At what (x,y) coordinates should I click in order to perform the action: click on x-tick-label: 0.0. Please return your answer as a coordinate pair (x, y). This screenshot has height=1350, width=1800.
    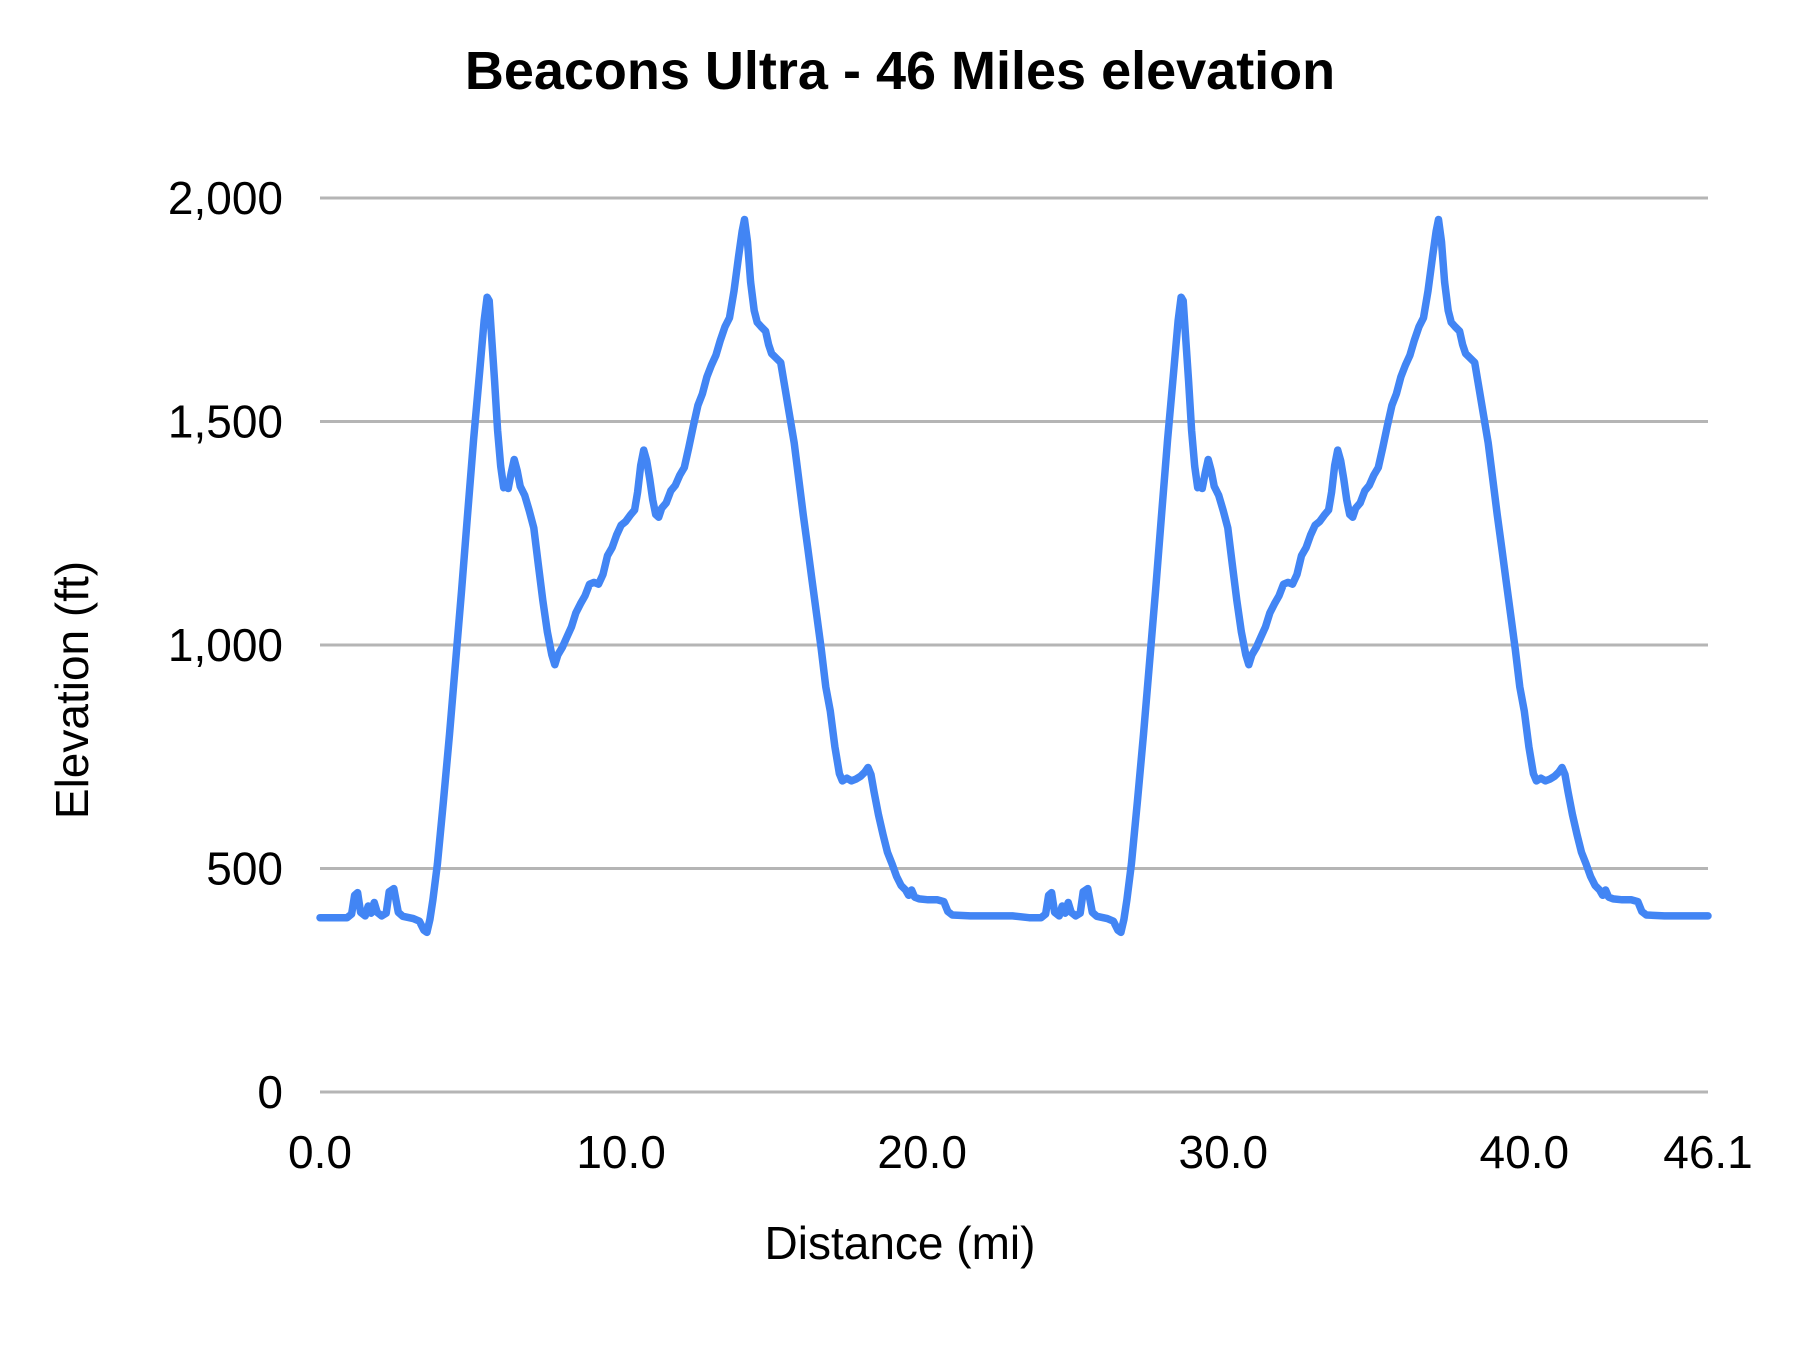
    Looking at the image, I should click on (320, 1152).